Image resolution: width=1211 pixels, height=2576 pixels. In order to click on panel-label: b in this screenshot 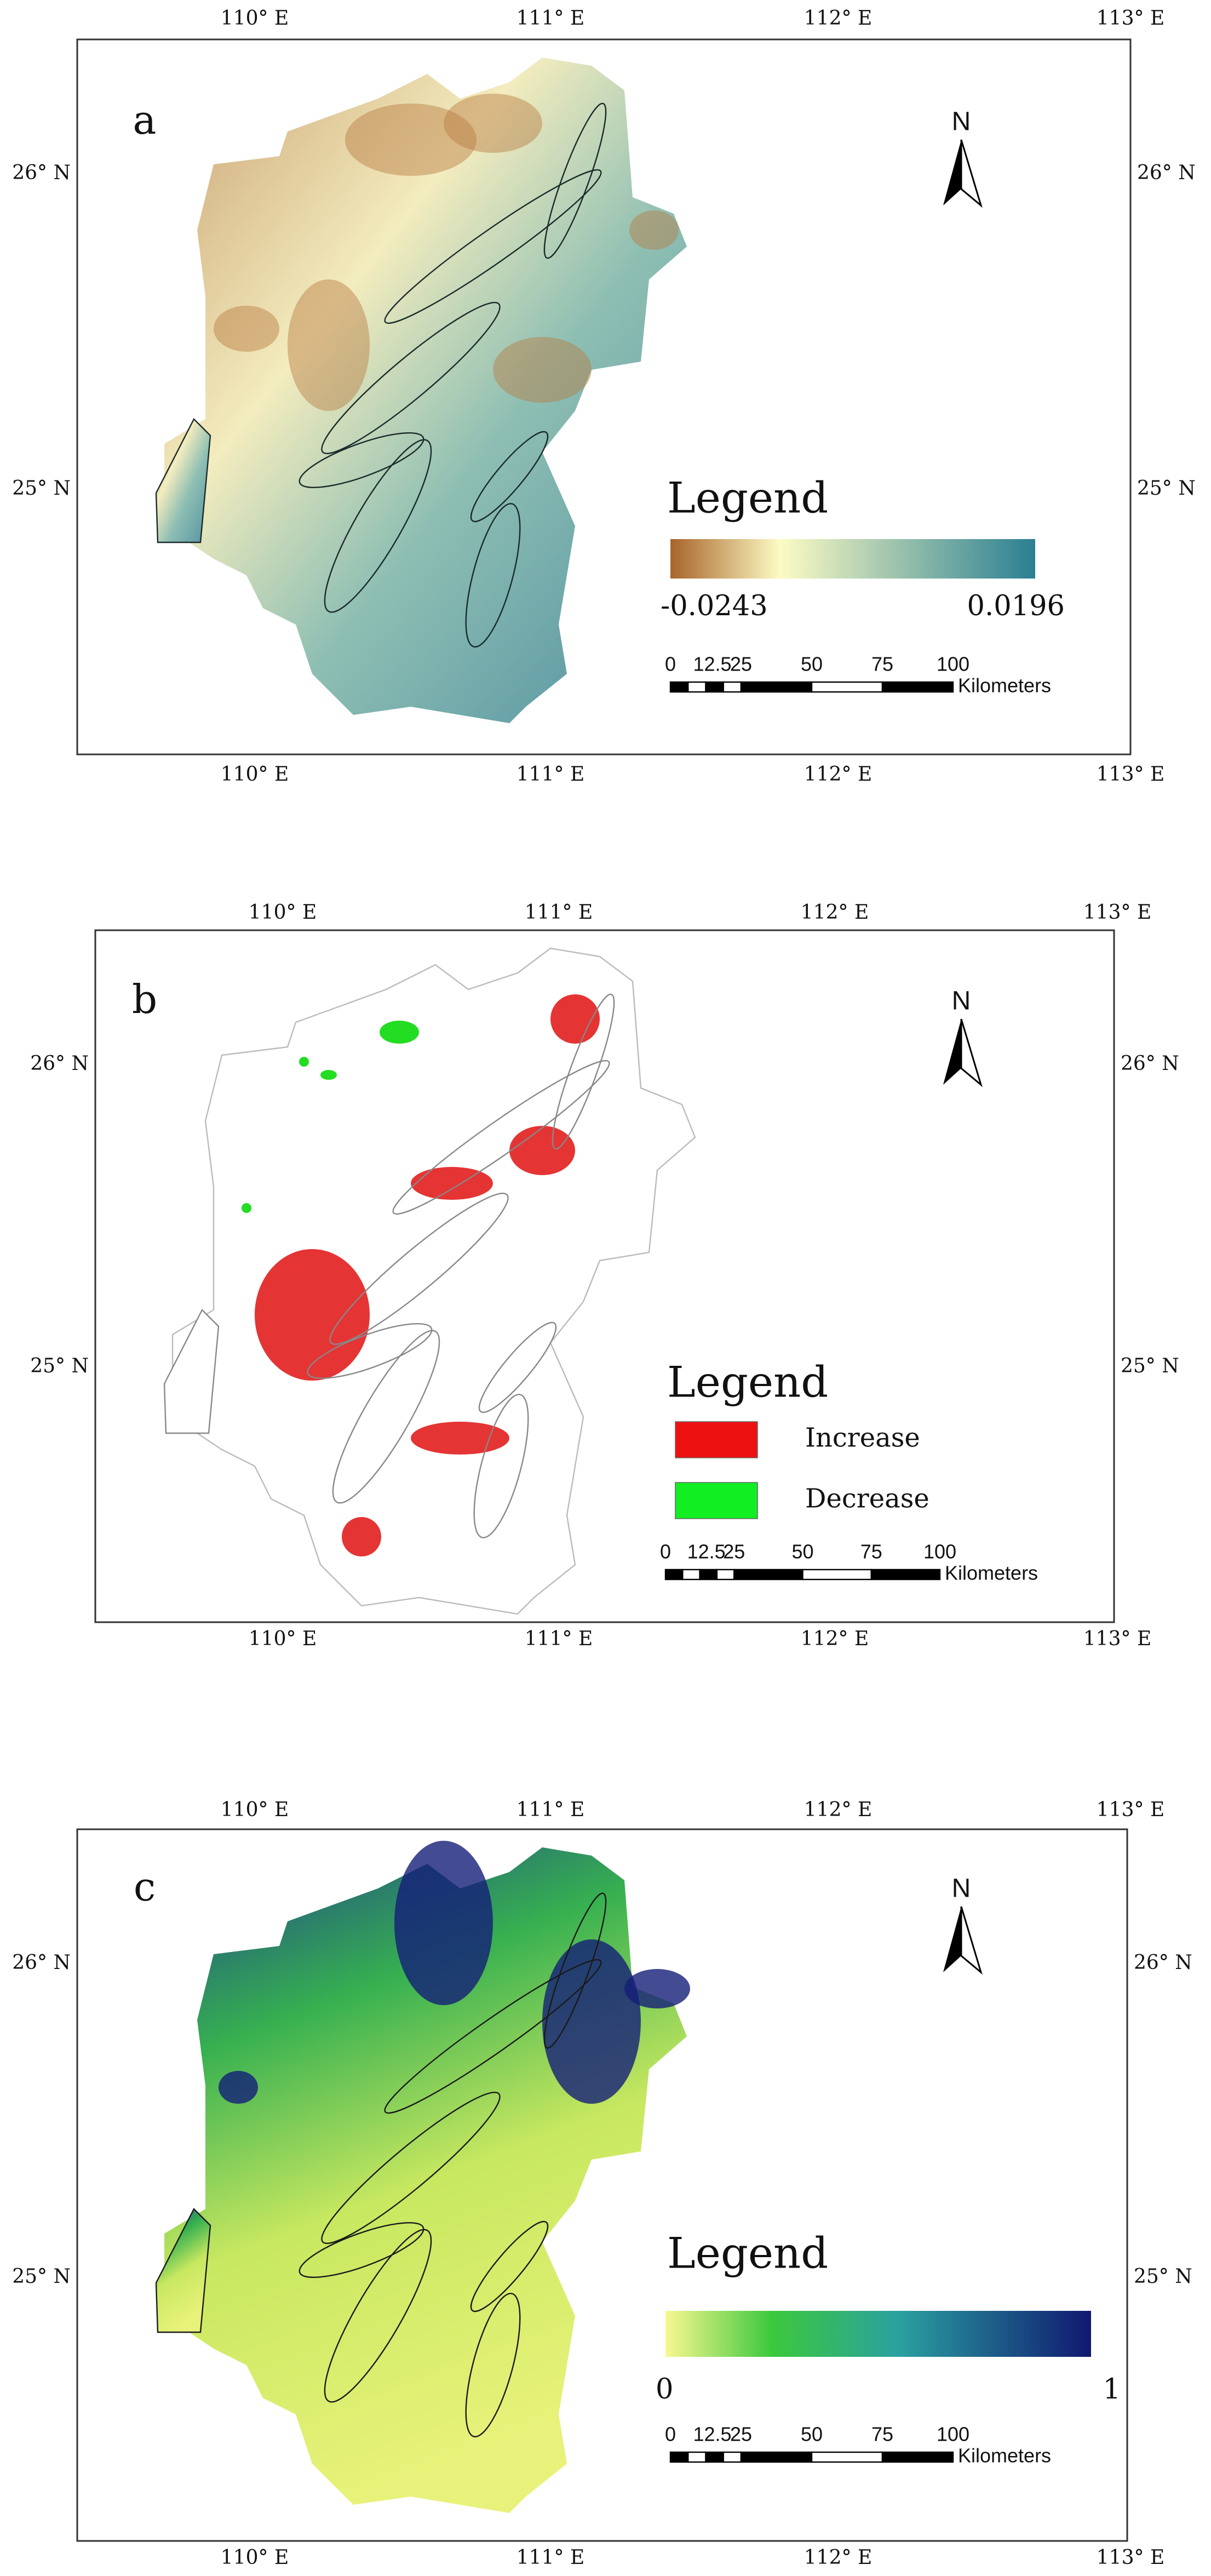, I will do `click(144, 999)`.